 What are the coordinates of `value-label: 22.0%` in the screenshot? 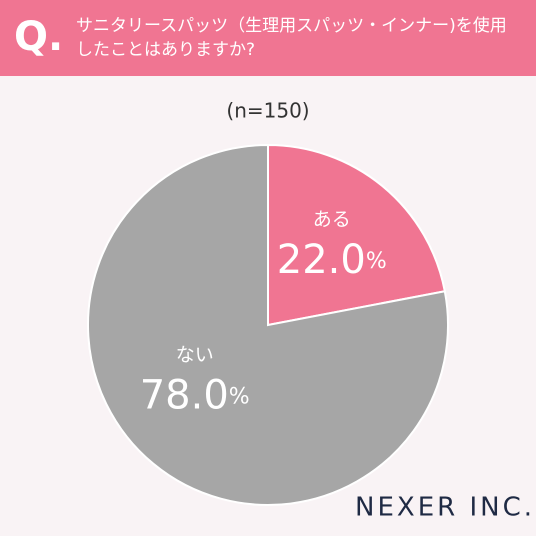 It's located at (332, 260).